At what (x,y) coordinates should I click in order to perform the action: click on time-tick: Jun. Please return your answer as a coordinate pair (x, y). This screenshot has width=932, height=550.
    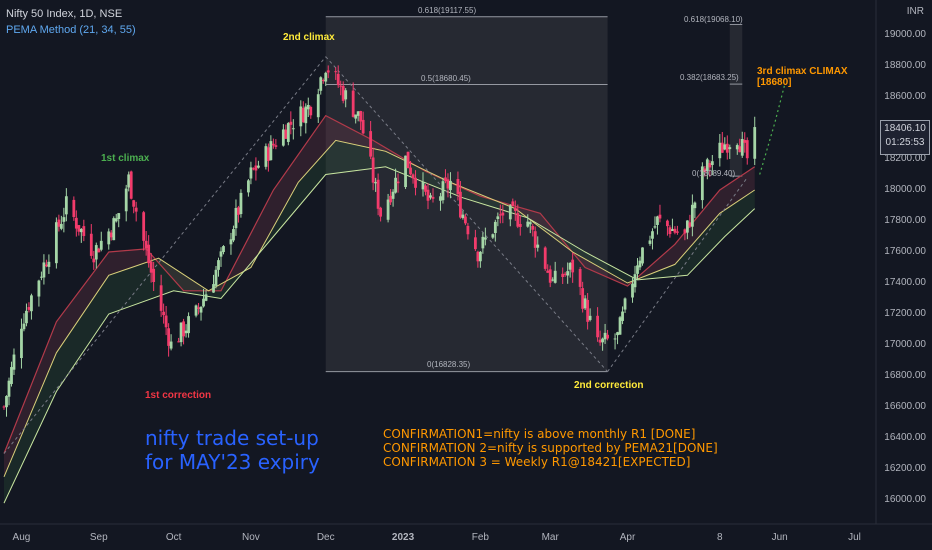
    Looking at the image, I should click on (779, 537).